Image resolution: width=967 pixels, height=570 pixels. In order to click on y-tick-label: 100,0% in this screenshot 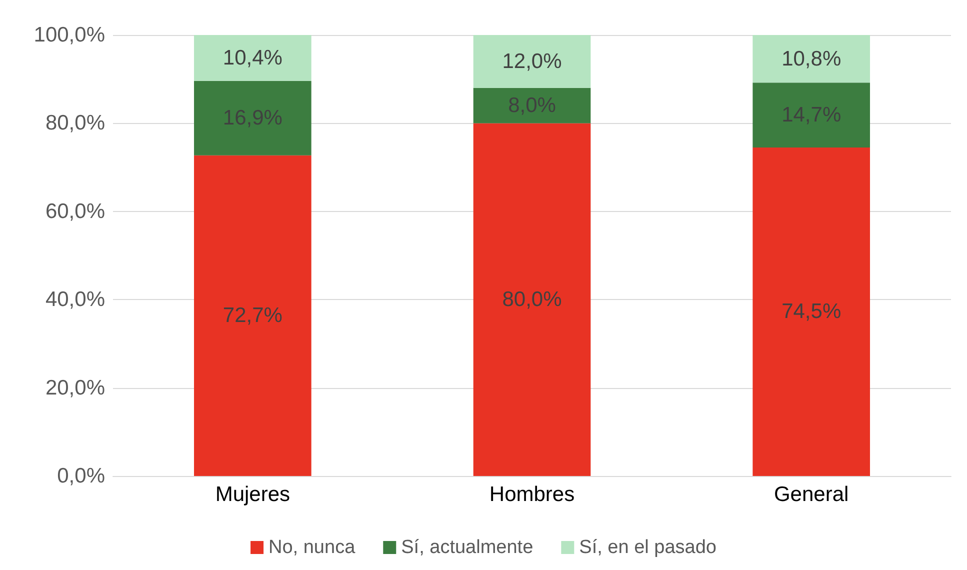, I will do `click(69, 35)`.